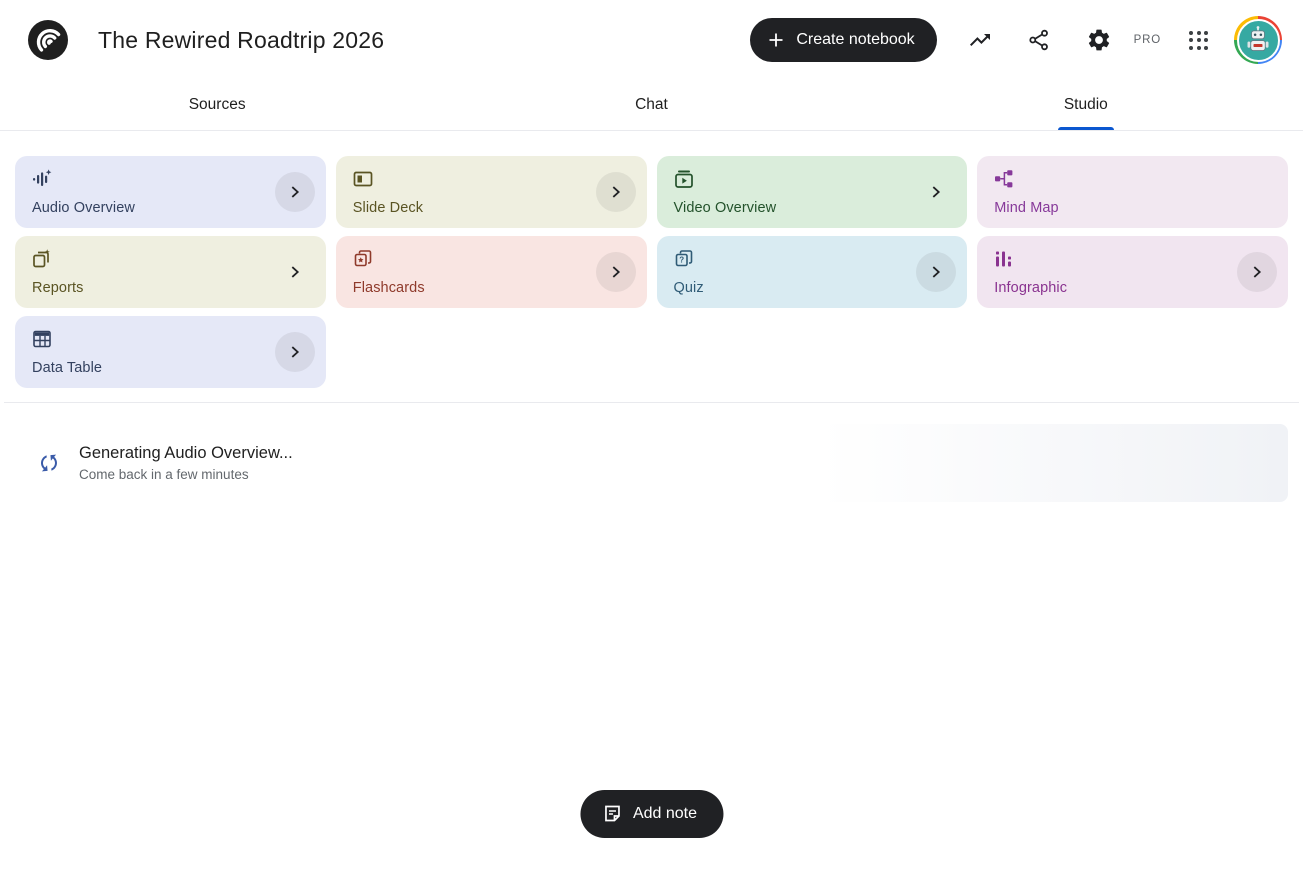 This screenshot has width=1303, height=887. I want to click on sync-in-progress-icon, so click(49, 463).